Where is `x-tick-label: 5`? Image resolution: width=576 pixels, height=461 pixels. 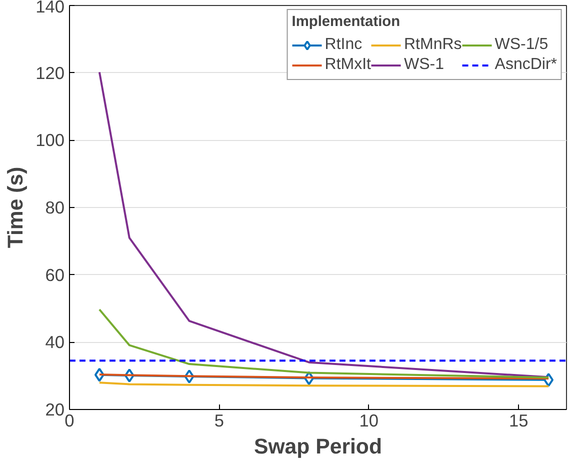 x-tick-label: 5 is located at coordinates (219, 420).